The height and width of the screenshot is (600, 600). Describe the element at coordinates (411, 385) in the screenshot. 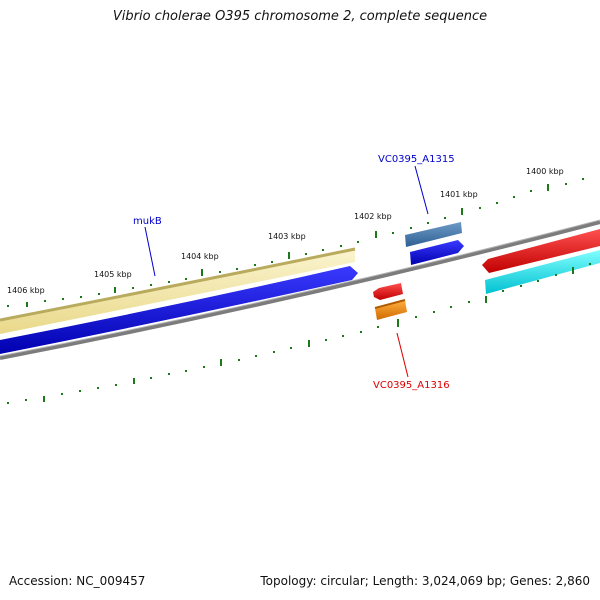

I see `gene-label-vc0395-a1316: VC0395_A1316` at that location.